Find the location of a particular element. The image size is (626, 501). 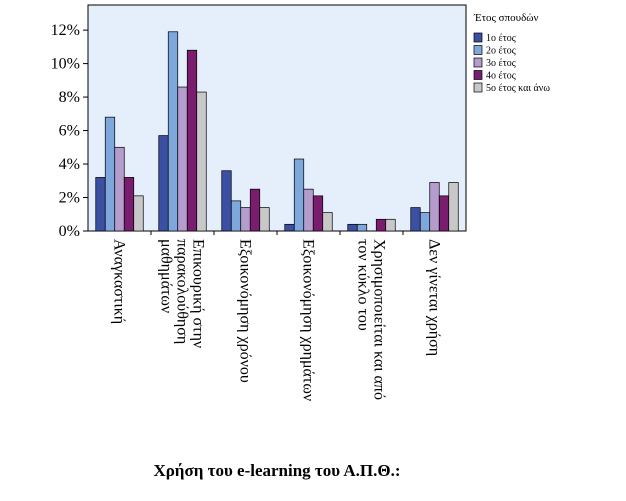

legend-label: 5ο έτος και άνω is located at coordinates (518, 88).